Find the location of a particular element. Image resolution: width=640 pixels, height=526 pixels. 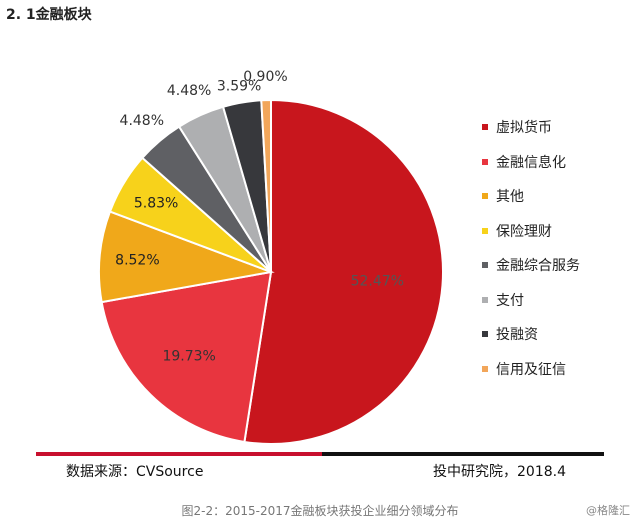

legend-label: 金融信息化 is located at coordinates (531, 162).